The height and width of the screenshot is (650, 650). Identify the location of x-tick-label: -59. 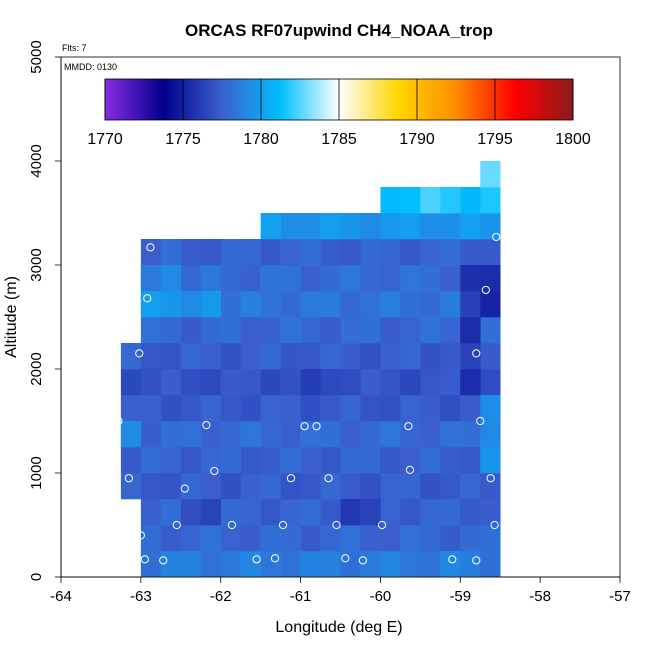
(460, 596).